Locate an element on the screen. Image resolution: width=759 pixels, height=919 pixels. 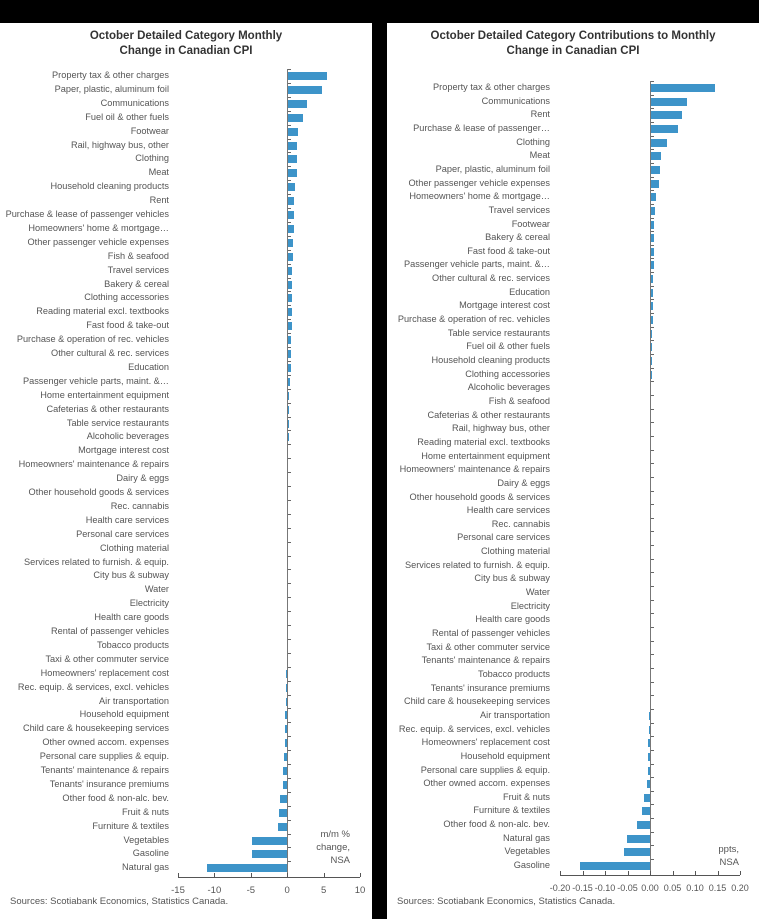
category-label: Rec. cannabis is located at coordinates (139, 505).